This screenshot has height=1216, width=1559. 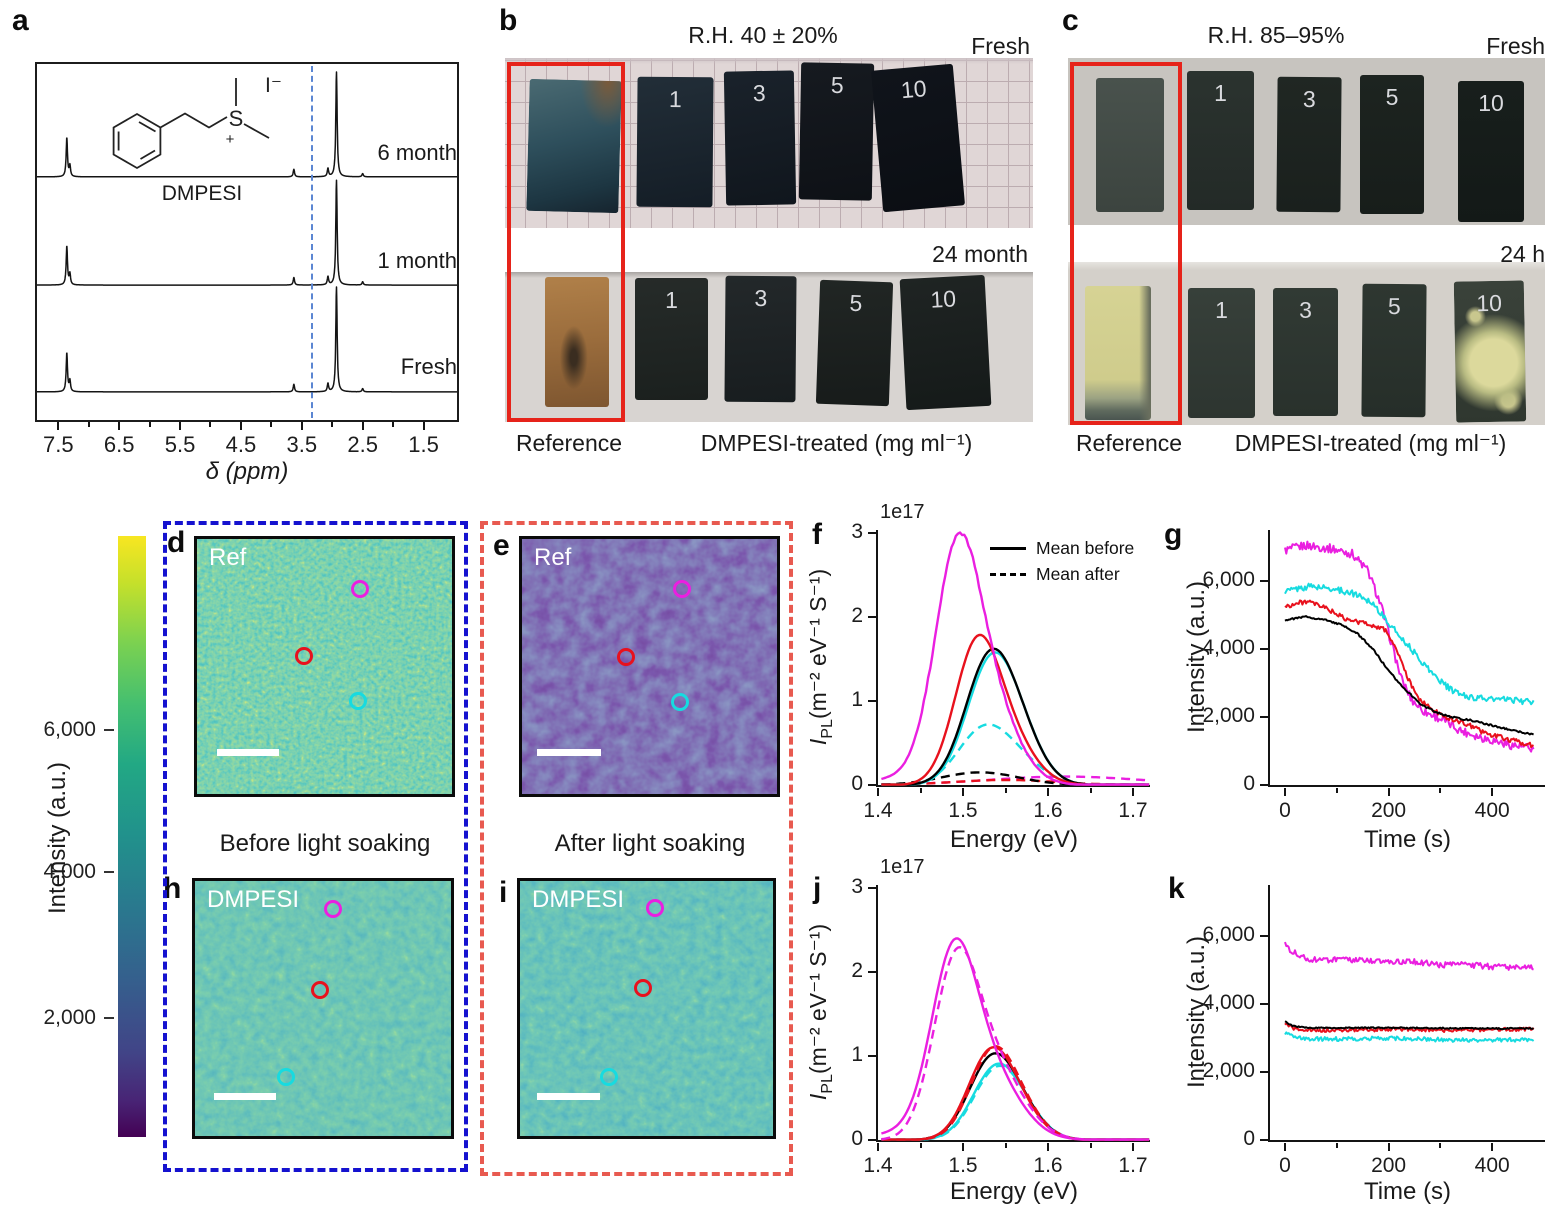 I want to click on pl-y-axis-label-f: IPL(m⁻² eV⁻¹ S⁻¹), so click(x=821, y=657).